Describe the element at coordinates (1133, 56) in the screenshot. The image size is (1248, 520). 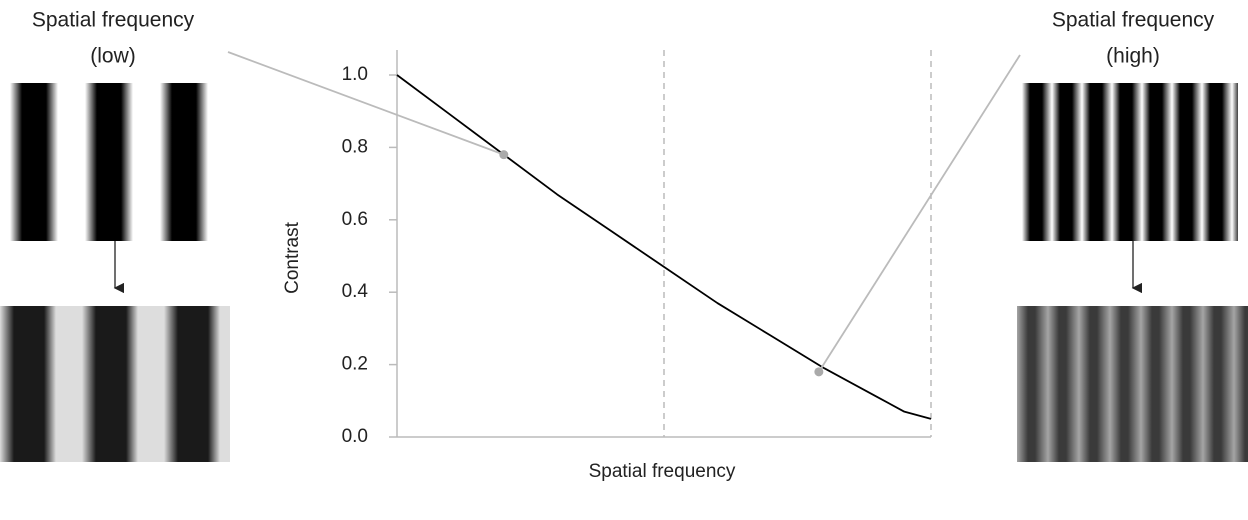
I see `panel-title: (high)` at that location.